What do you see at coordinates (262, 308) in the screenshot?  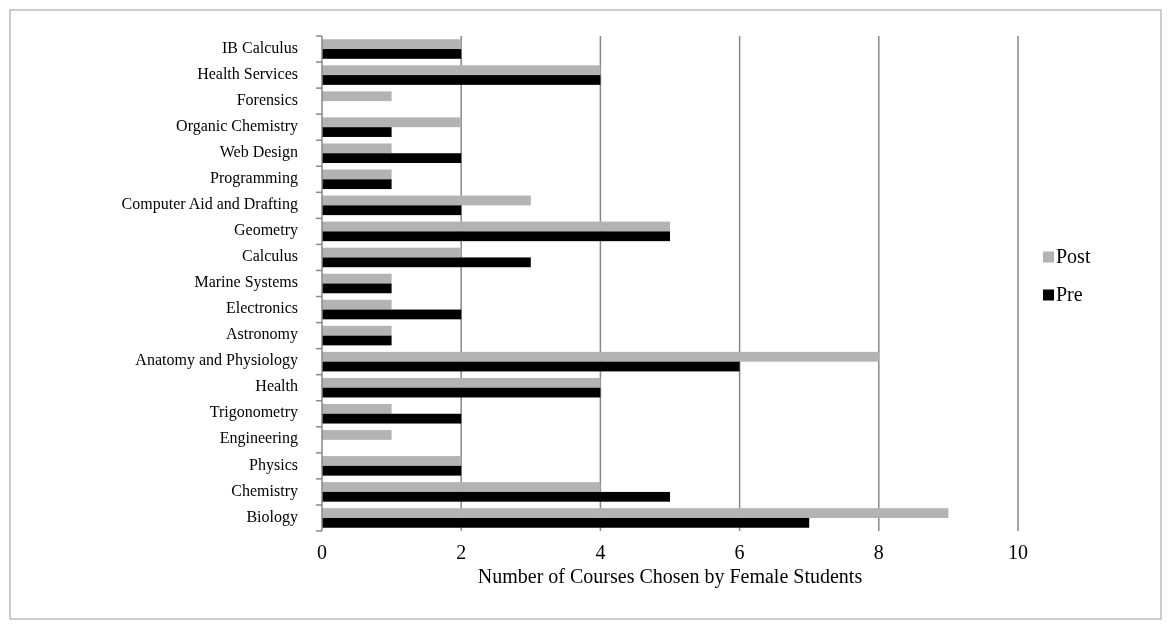 I see `y-tick-label: Electronics` at bounding box center [262, 308].